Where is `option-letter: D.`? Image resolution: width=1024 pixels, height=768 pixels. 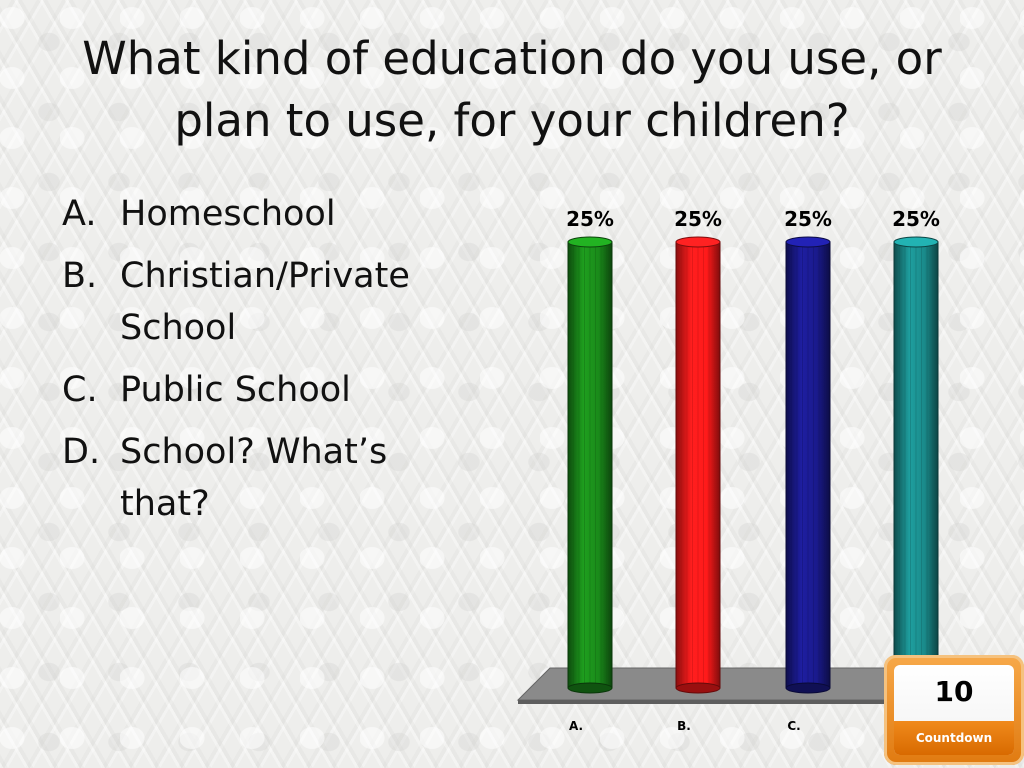
option-letter: D. is located at coordinates (81, 452).